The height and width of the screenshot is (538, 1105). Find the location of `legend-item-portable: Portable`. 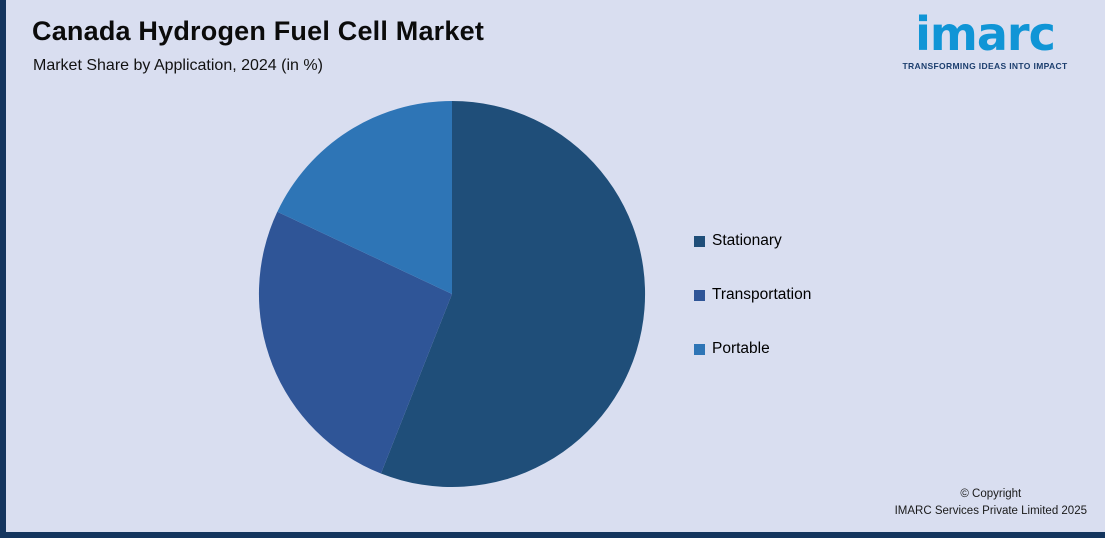

legend-item-portable: Portable is located at coordinates (752, 349).